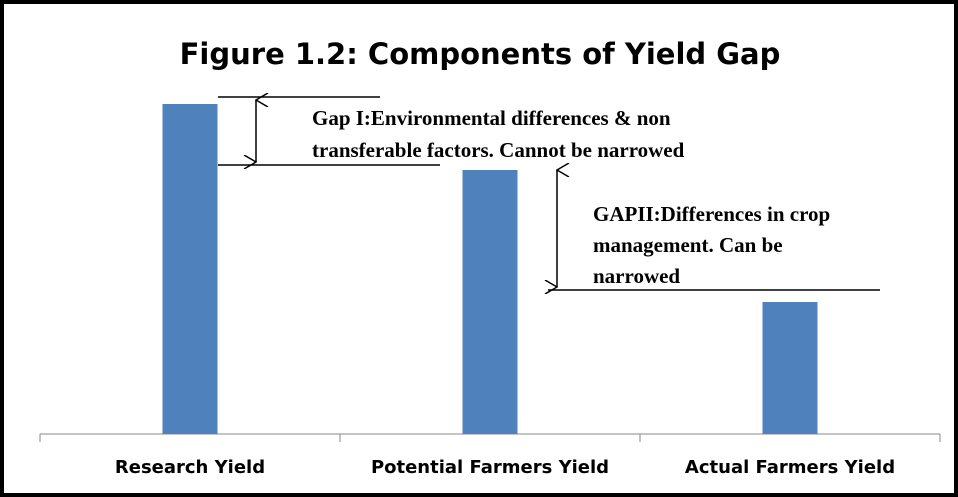 This screenshot has width=958, height=497. I want to click on x-tick-label: Research Yield, so click(190, 467).